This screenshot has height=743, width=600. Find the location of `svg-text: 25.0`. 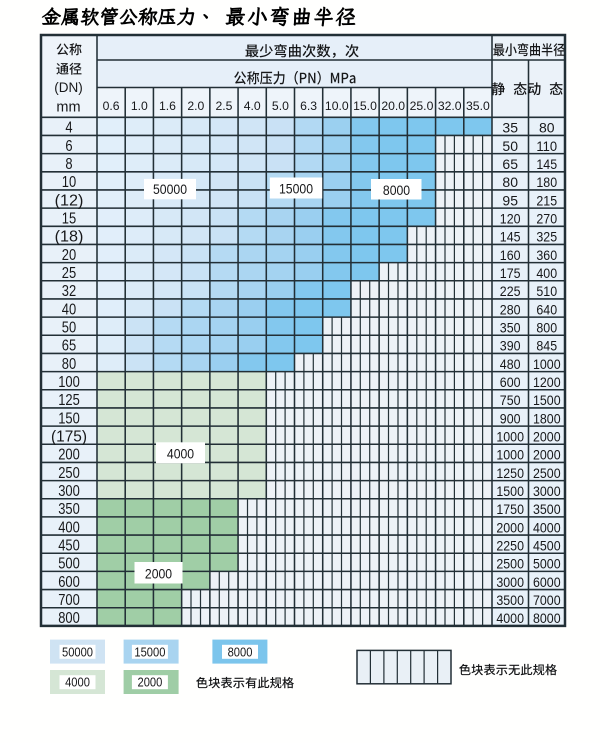

svg-text: 25.0 is located at coordinates (422, 106).